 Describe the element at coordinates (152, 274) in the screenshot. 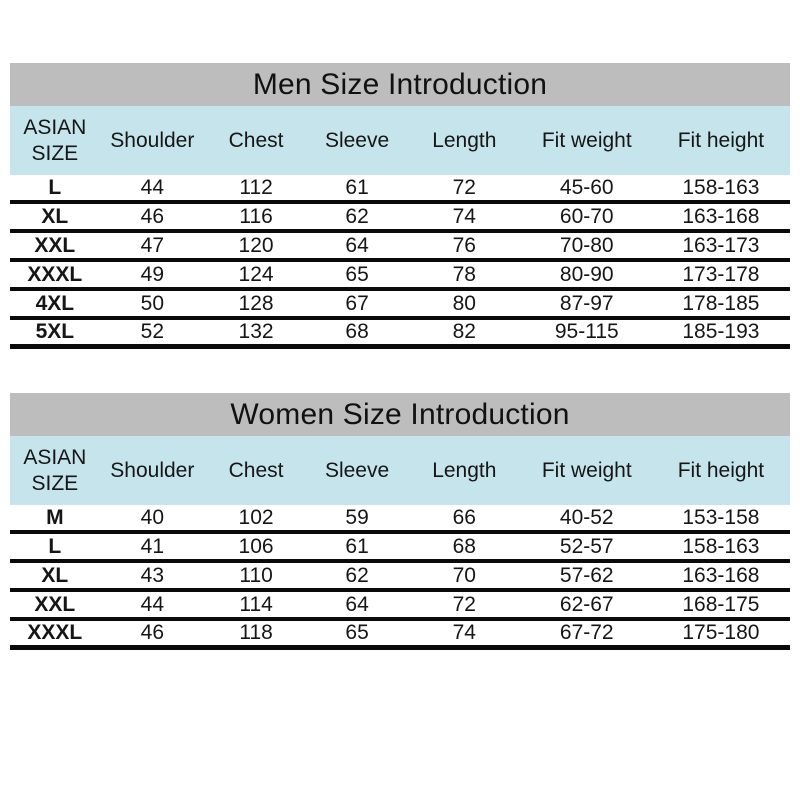

I see `table-cell: 49` at that location.